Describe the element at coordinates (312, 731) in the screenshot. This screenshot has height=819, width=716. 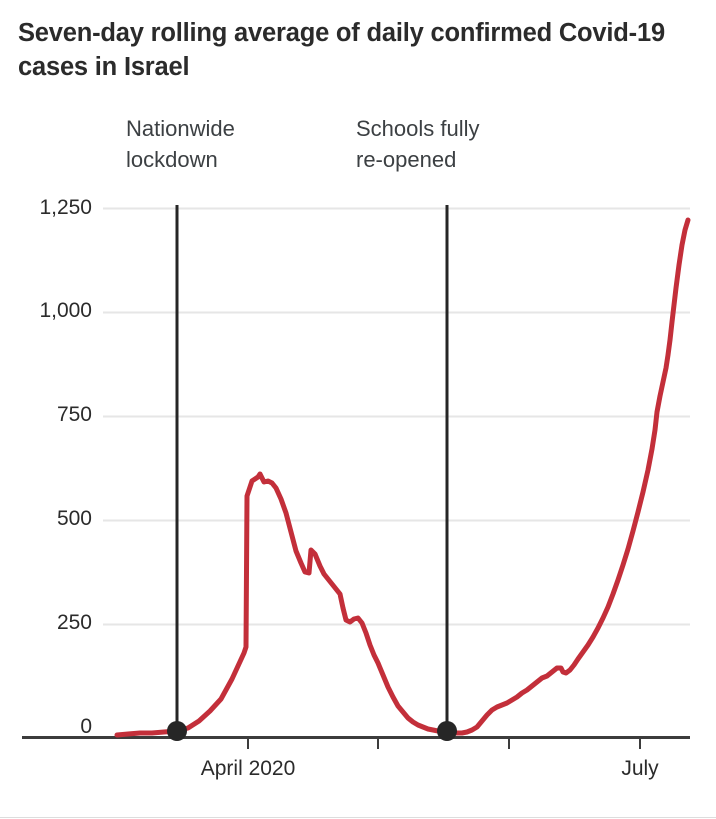
I see `event-markers` at that location.